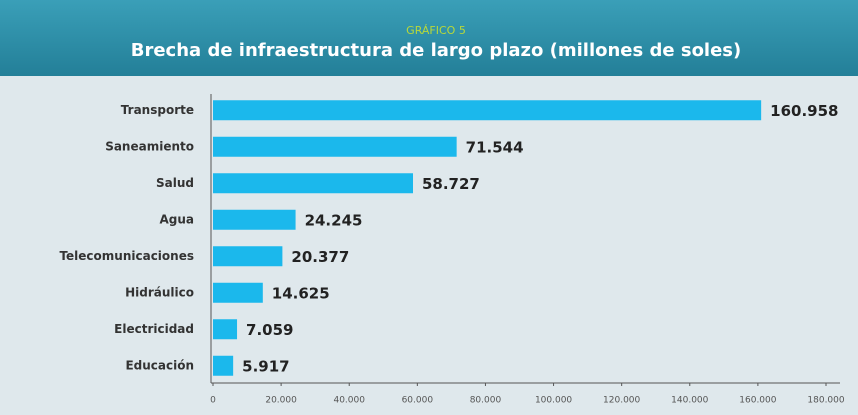  I want to click on x-tick-label: 140.000, so click(689, 401).